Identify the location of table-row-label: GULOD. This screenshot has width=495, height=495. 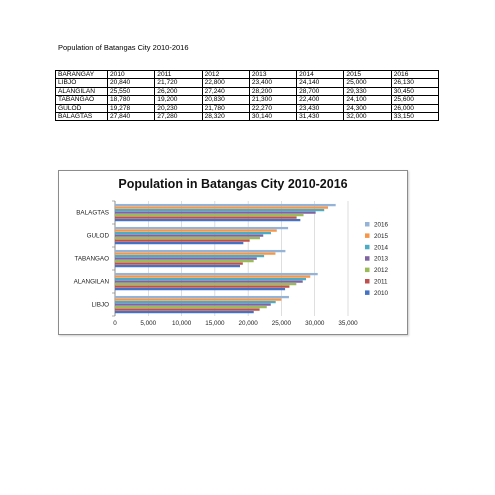
(81, 108).